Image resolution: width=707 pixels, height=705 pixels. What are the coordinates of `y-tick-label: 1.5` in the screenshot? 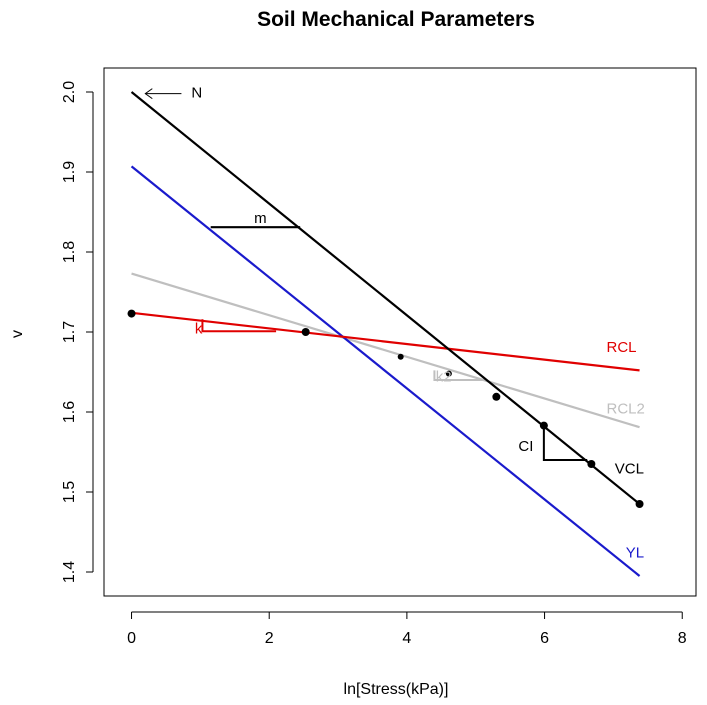 It's located at (69, 492).